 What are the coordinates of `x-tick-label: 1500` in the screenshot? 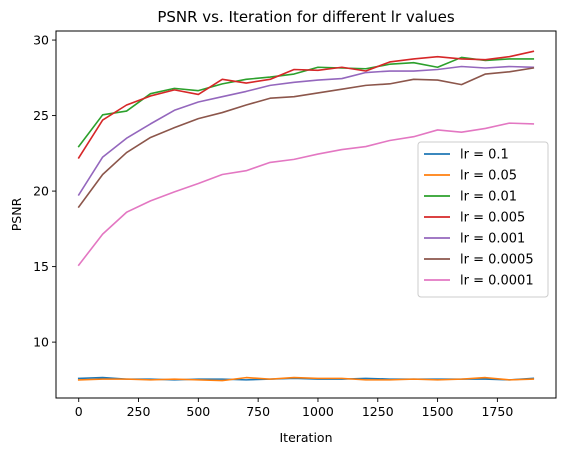 It's located at (438, 411).